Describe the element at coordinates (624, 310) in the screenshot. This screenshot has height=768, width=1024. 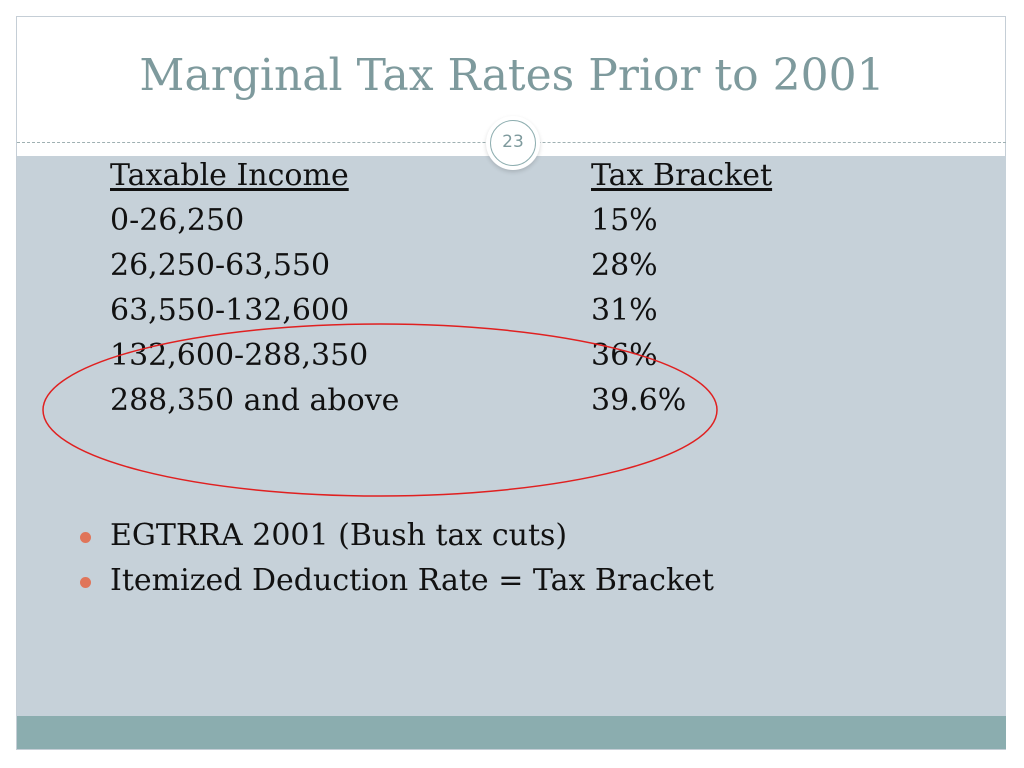
I see `tax-bracket-cell: 31%` at that location.